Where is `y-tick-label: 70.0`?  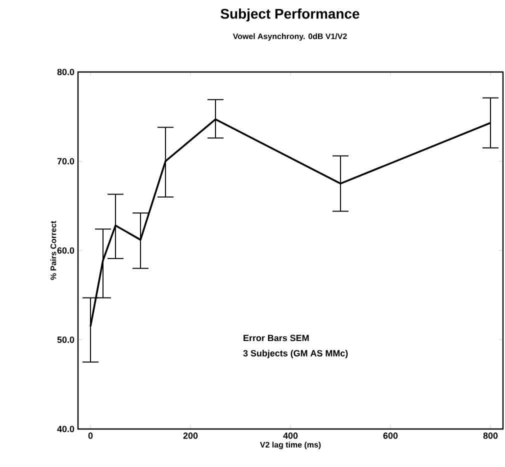 y-tick-label: 70.0 is located at coordinates (65, 161).